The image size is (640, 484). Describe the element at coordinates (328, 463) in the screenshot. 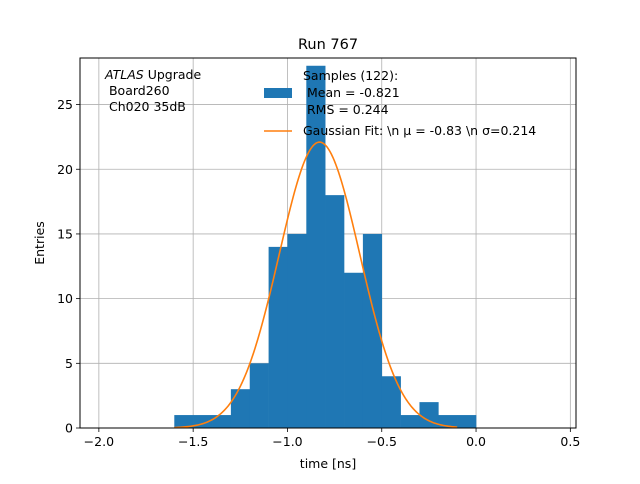

I see `x-axis-label: time [ns]` at that location.